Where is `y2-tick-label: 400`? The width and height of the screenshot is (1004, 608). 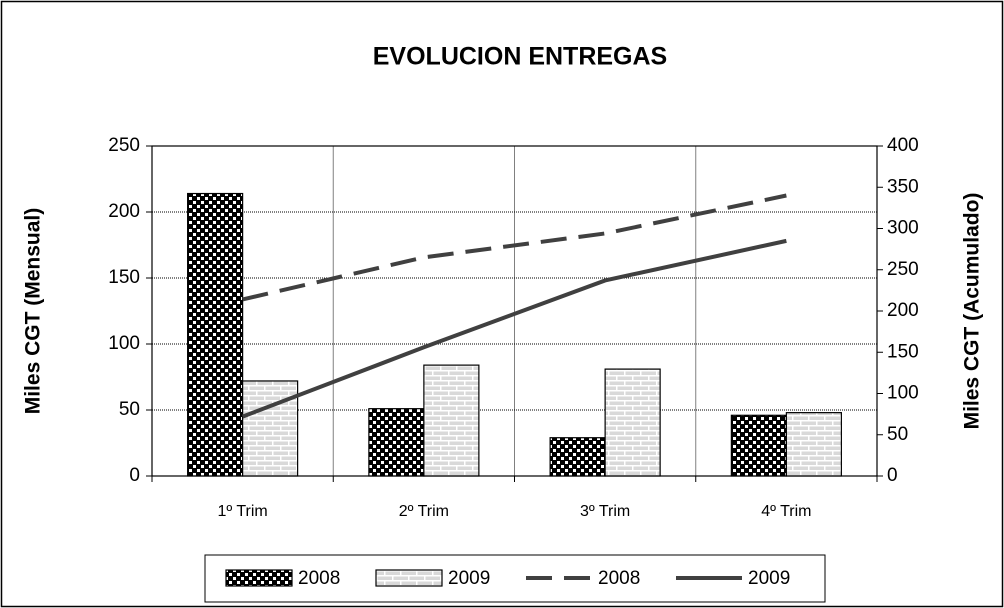 y2-tick-label: 400 is located at coordinates (903, 145).